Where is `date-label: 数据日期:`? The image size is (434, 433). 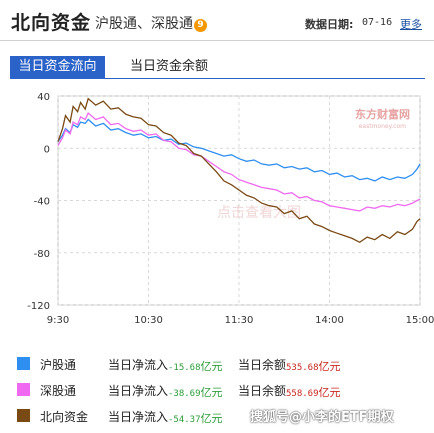 date-label: 数据日期: is located at coordinates (329, 24).